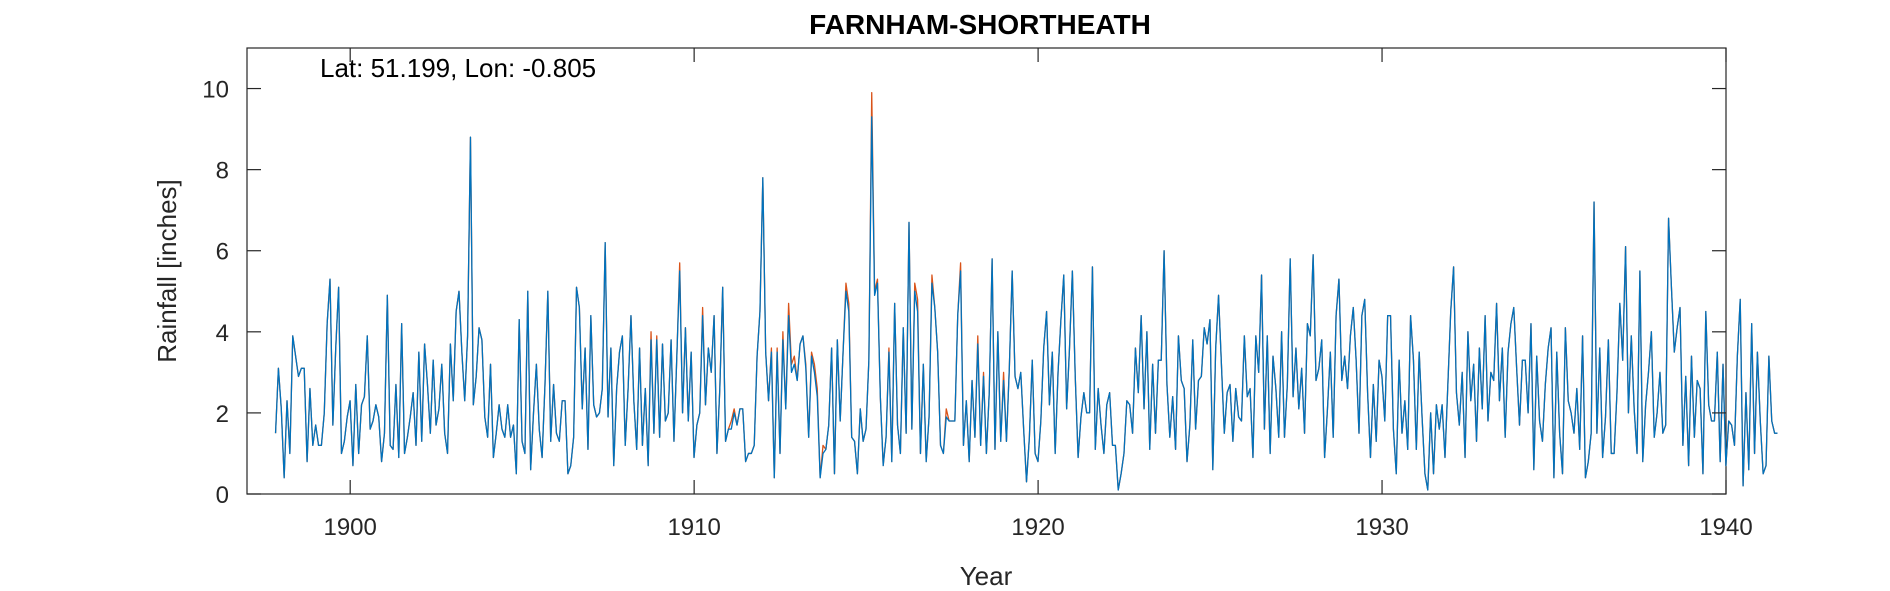 Image resolution: width=1890 pixels, height=591 pixels. What do you see at coordinates (986, 576) in the screenshot?
I see `x-axis-label: Year` at bounding box center [986, 576].